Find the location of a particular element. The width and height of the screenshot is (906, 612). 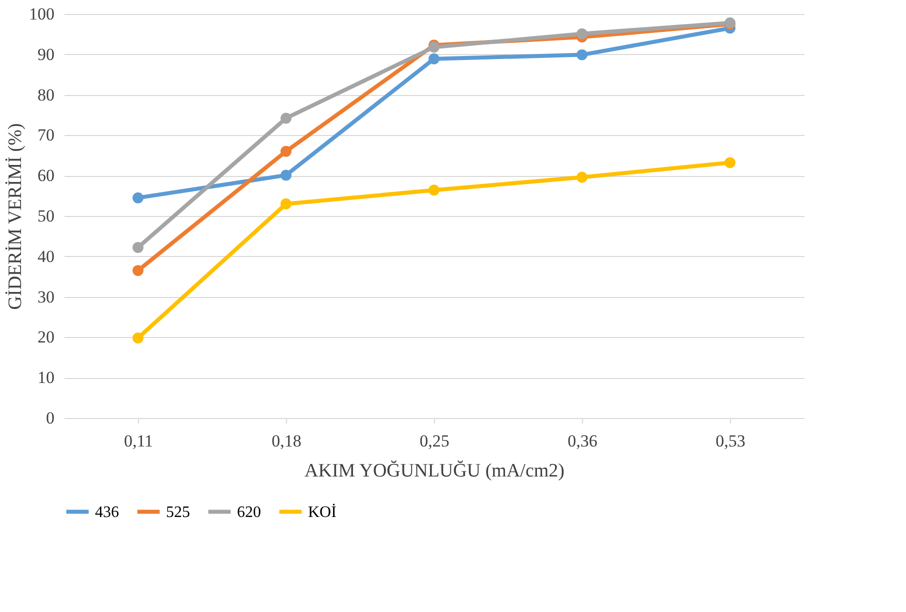

y-tick-label: 0 is located at coordinates (50, 418).